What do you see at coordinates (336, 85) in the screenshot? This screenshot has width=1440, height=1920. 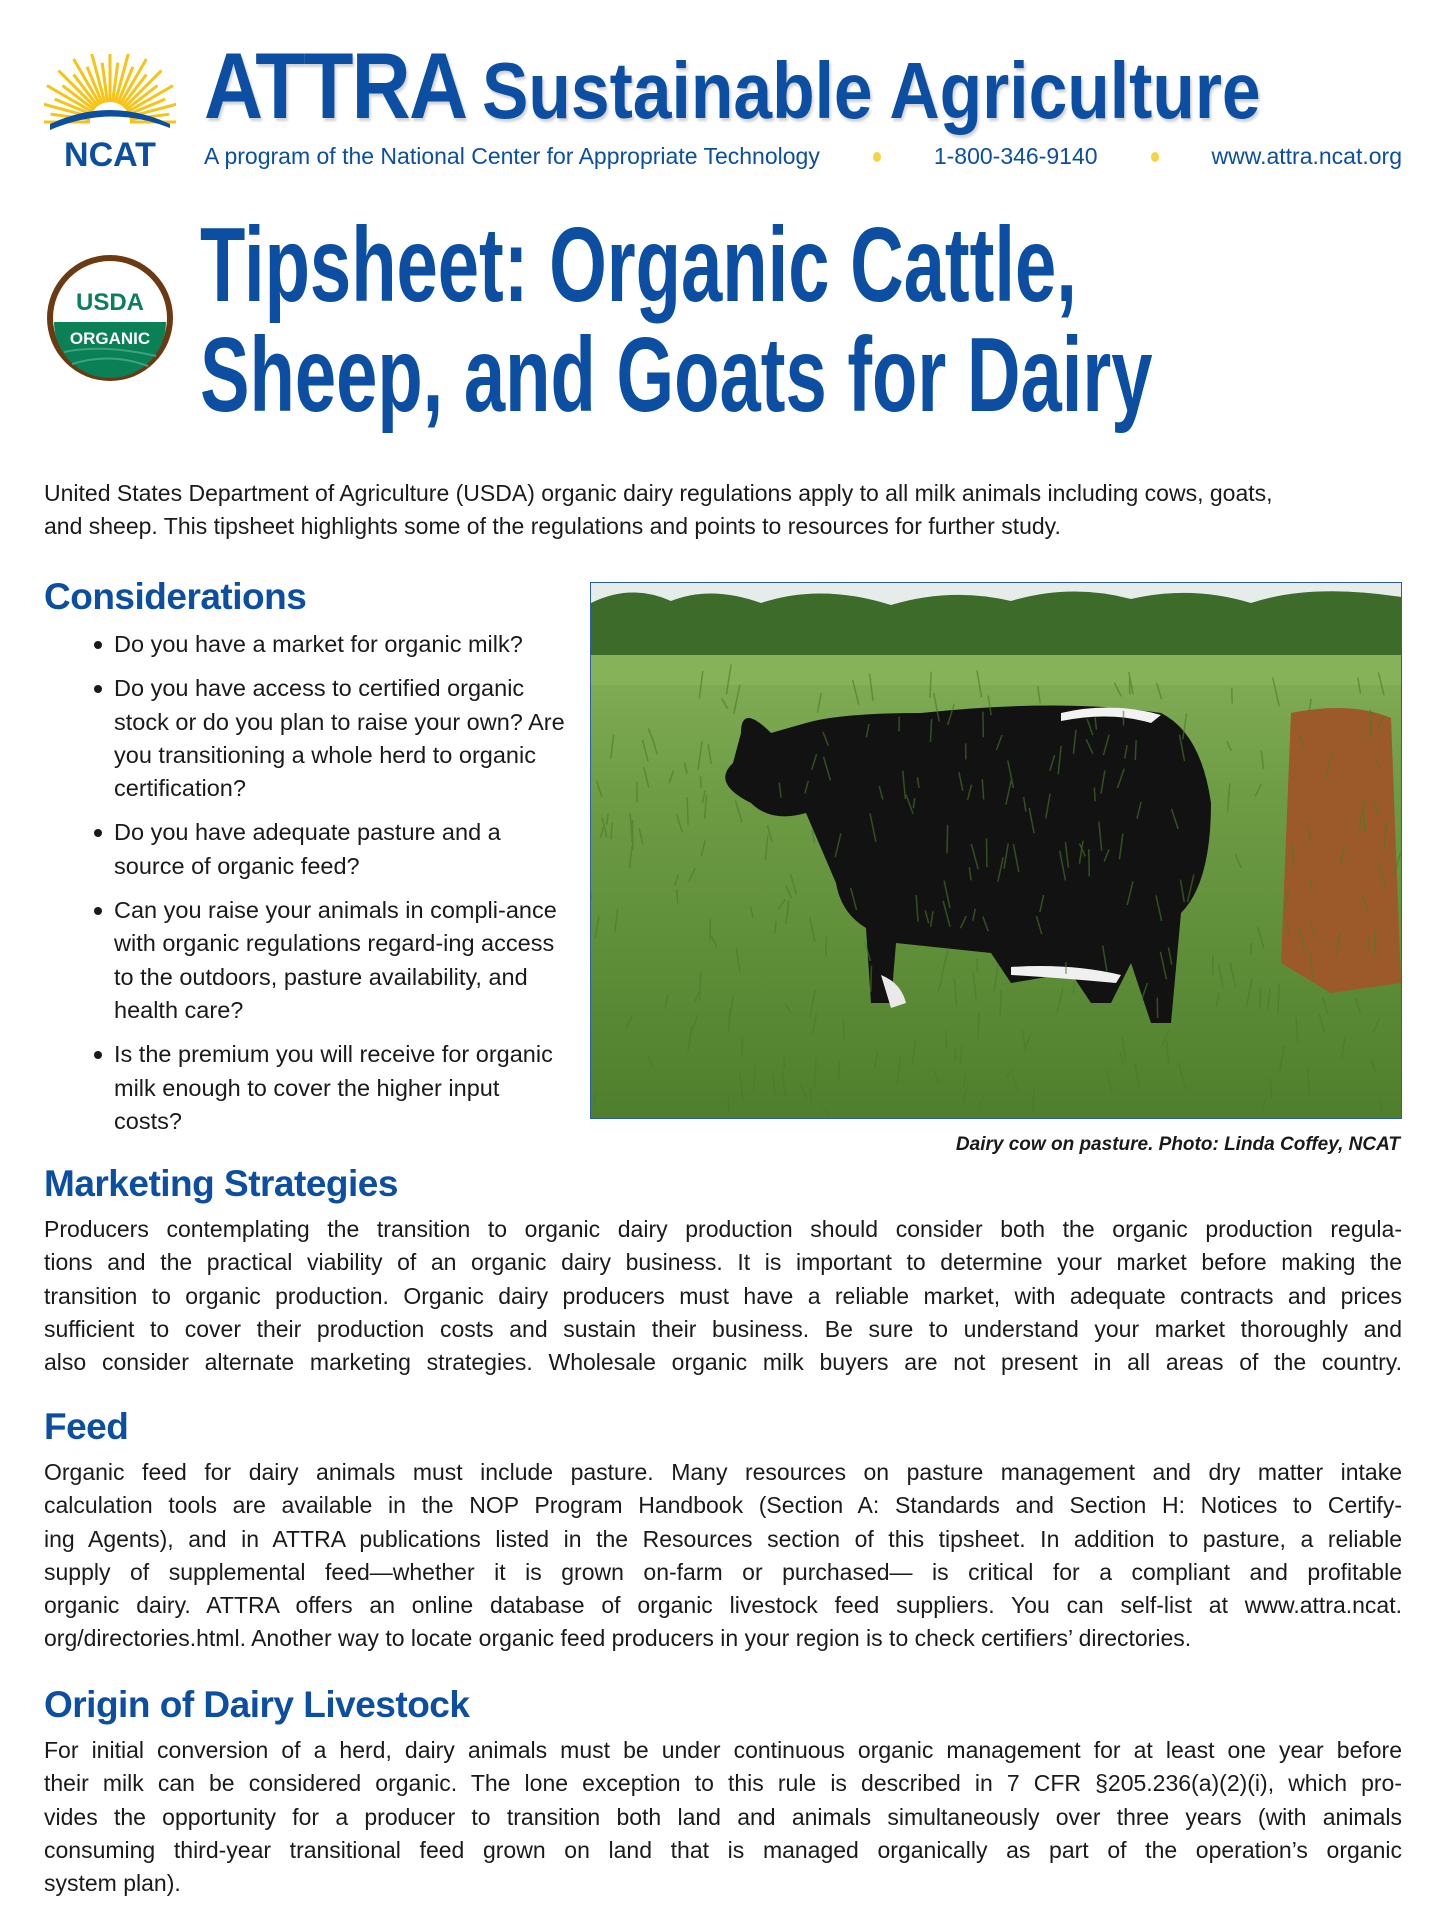 I see `brand-name: ATTRA` at bounding box center [336, 85].